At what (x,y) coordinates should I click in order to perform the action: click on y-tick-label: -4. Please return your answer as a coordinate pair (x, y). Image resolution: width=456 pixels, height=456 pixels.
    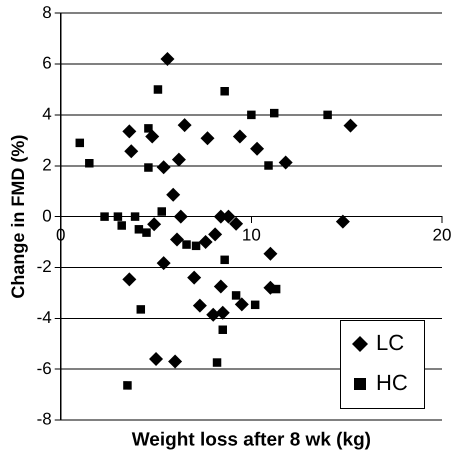
    Looking at the image, I should click on (44, 317).